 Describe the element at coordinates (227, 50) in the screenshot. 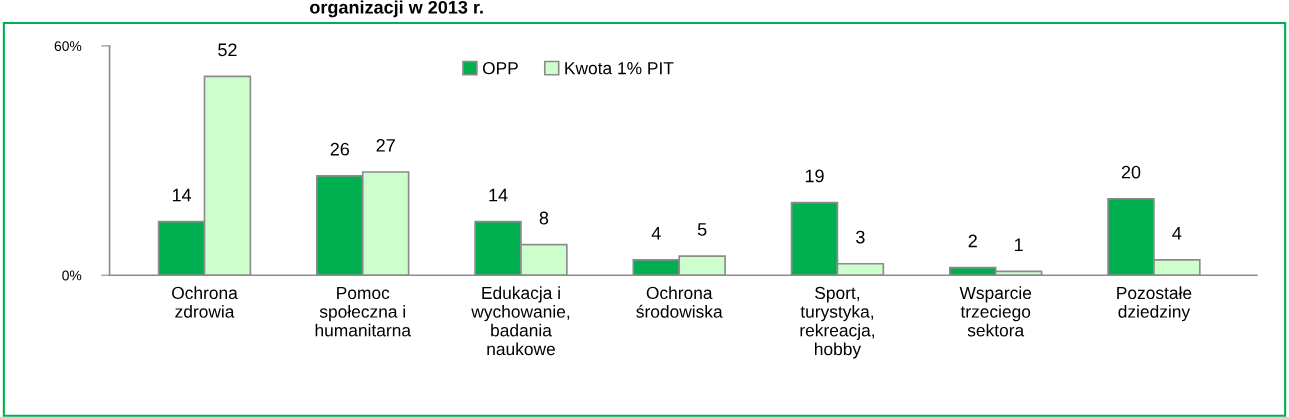

I see `data-label: 52` at that location.